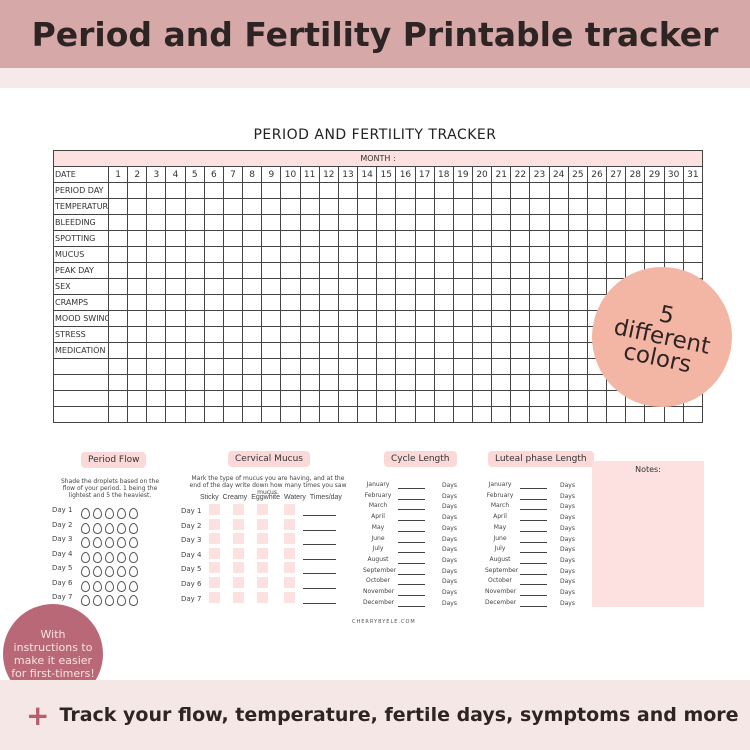  I want to click on cycle_length-entry-line, so click(411, 606).